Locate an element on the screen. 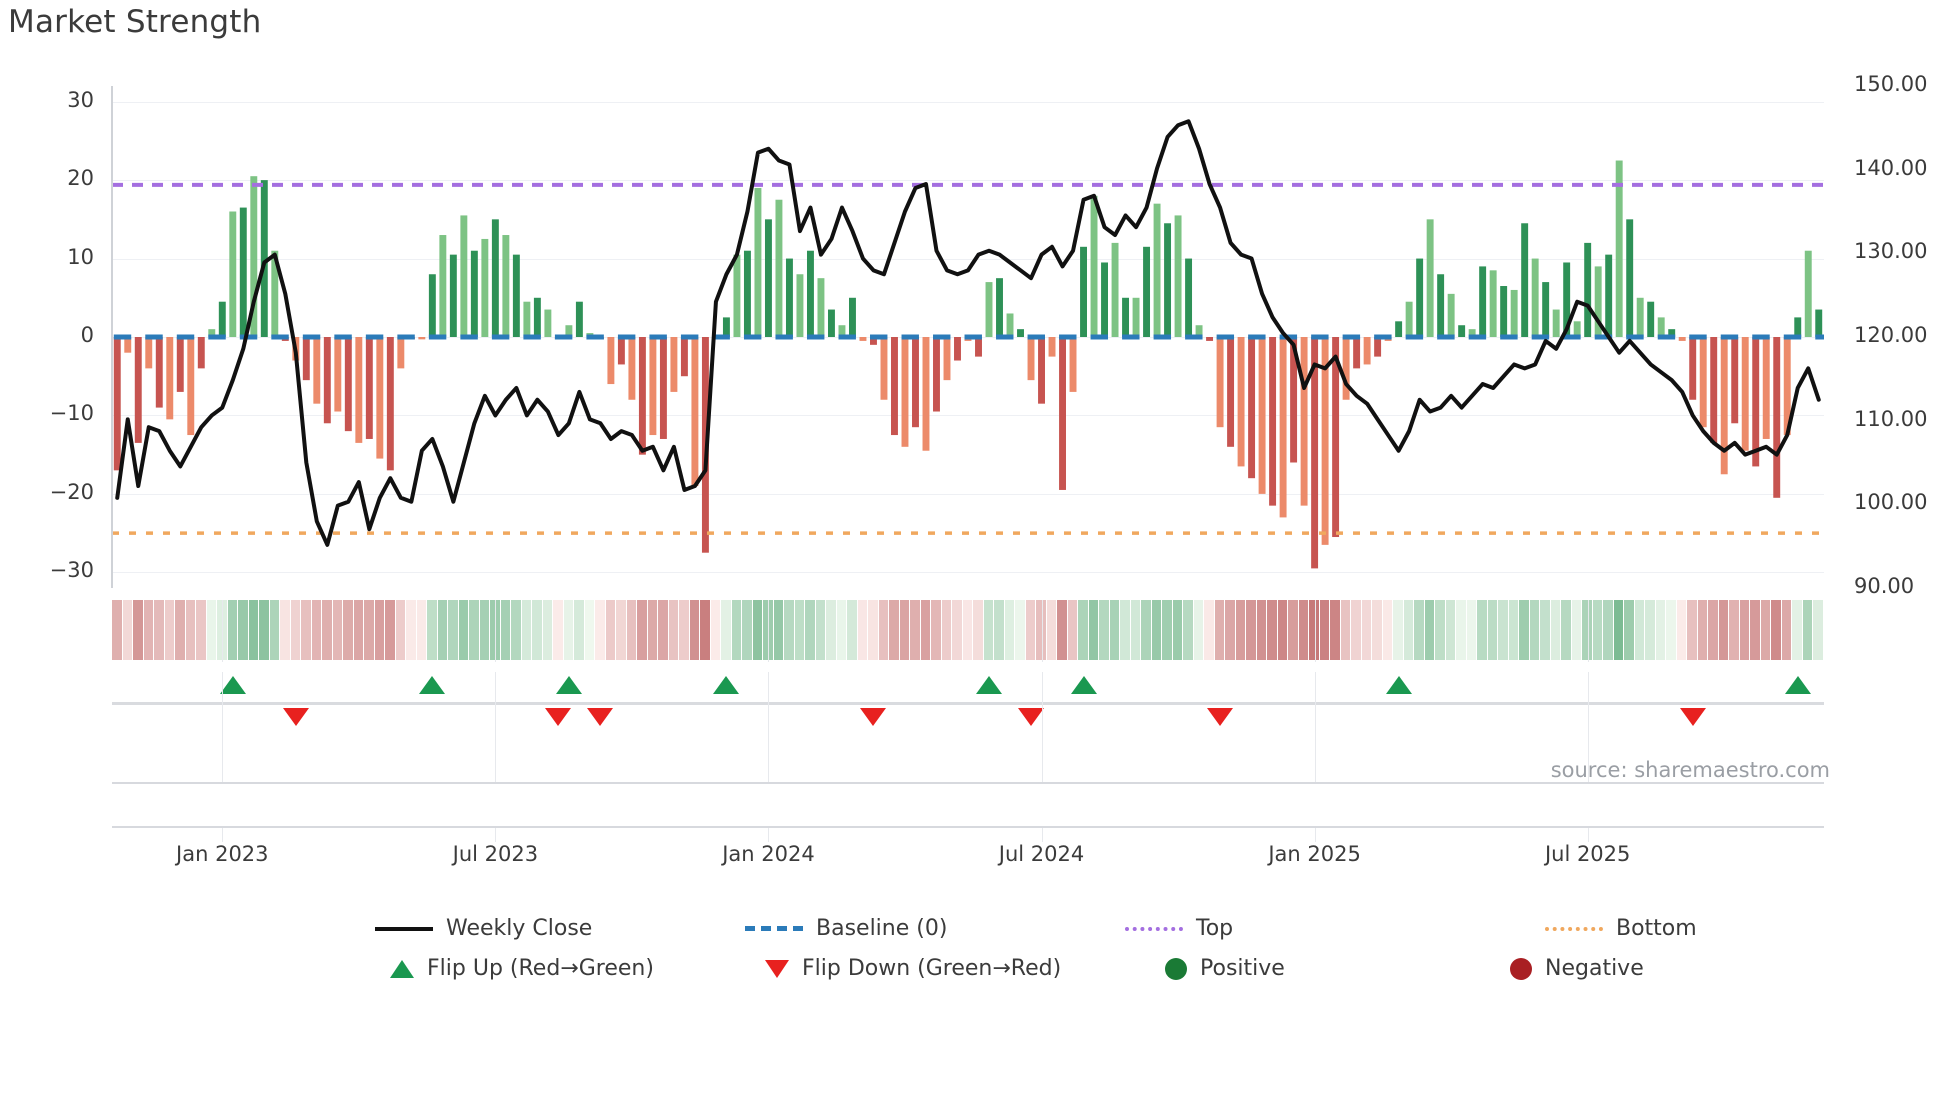  legend-item: Negative is located at coordinates (1577, 968).